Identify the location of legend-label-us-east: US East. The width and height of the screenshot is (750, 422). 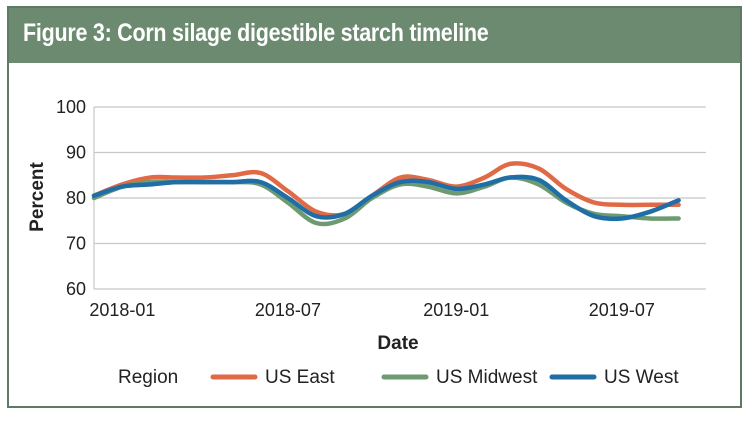
(300, 377).